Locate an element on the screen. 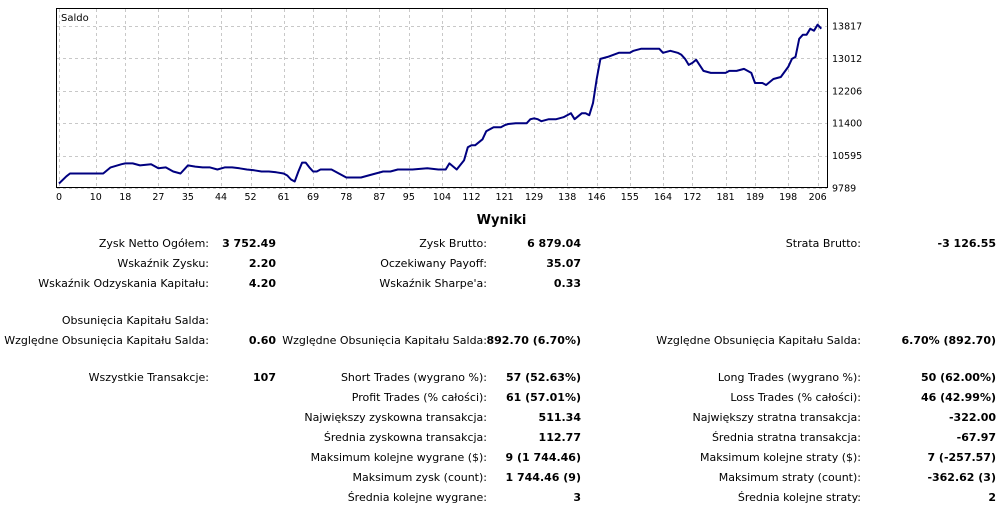 This screenshot has height=516, width=1003. x-tick-label: 146 is located at coordinates (597, 197).